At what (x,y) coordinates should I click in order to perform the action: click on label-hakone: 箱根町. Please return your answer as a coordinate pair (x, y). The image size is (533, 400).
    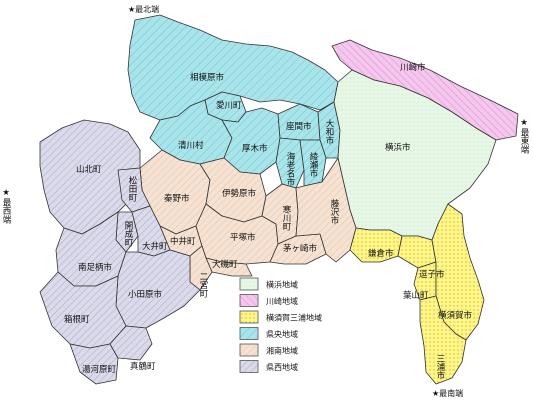
    Looking at the image, I should click on (77, 319).